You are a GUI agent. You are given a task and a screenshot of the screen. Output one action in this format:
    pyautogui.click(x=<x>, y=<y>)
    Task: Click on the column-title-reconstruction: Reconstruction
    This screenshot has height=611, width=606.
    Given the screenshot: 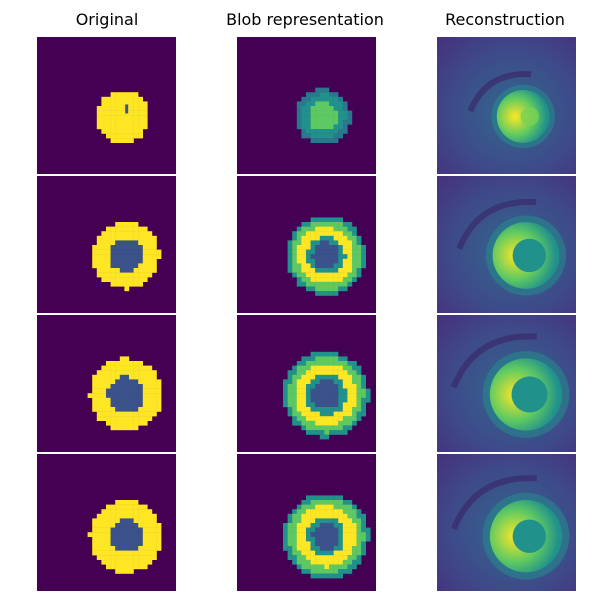 What is the action you would take?
    pyautogui.click(x=505, y=19)
    